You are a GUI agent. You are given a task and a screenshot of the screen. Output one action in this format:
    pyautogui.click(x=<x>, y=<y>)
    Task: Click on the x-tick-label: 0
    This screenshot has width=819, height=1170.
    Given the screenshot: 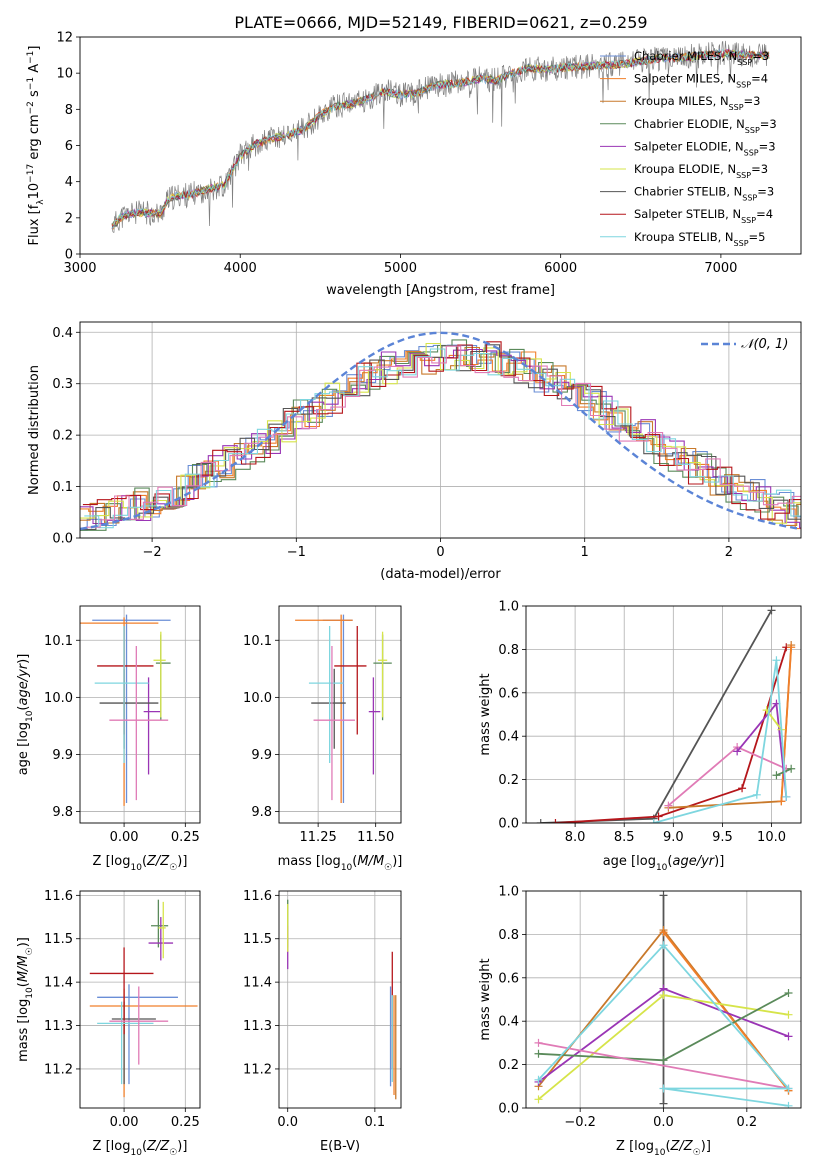 What is the action you would take?
    pyautogui.click(x=440, y=552)
    